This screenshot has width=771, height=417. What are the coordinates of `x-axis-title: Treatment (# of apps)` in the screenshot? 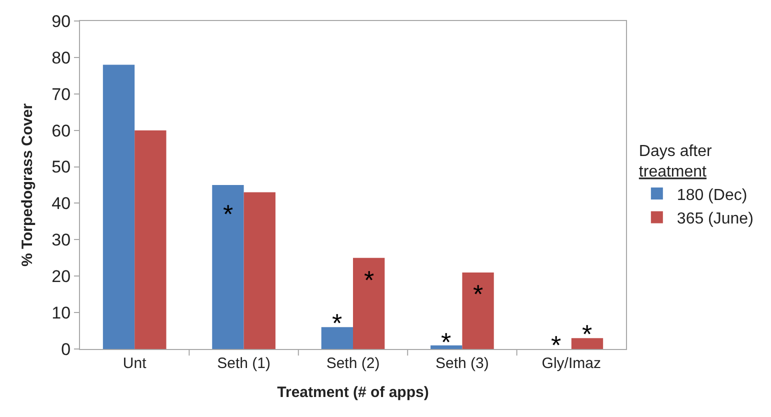 It's located at (353, 392).